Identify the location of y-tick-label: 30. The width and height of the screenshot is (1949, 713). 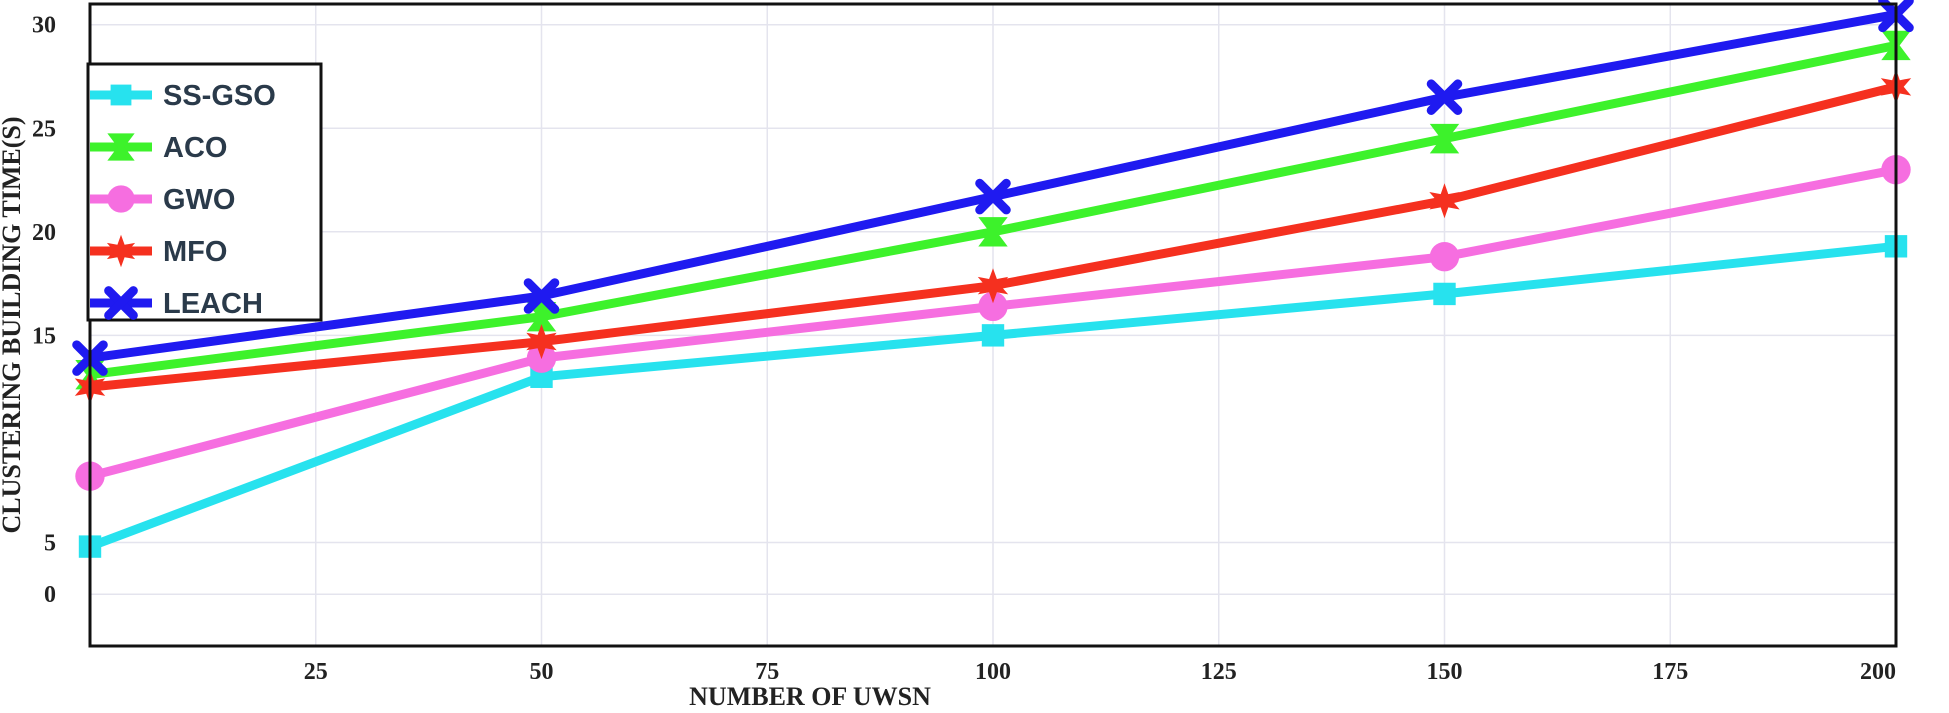
(44, 26).